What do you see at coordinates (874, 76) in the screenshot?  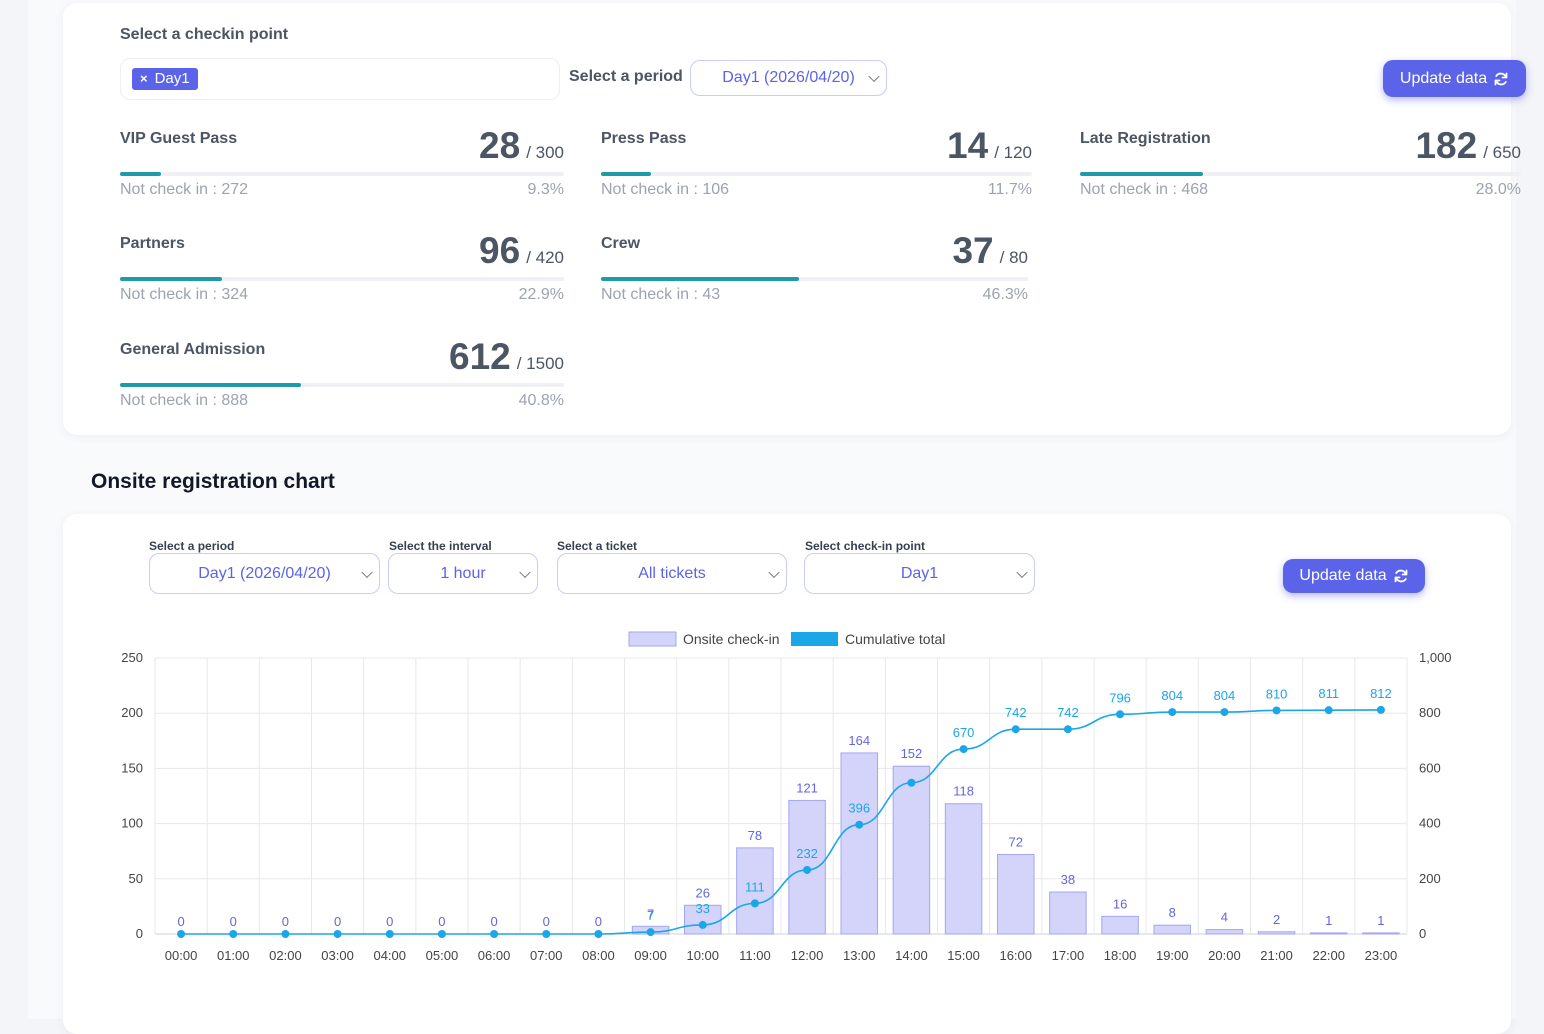 I see `chevron-down-icon` at bounding box center [874, 76].